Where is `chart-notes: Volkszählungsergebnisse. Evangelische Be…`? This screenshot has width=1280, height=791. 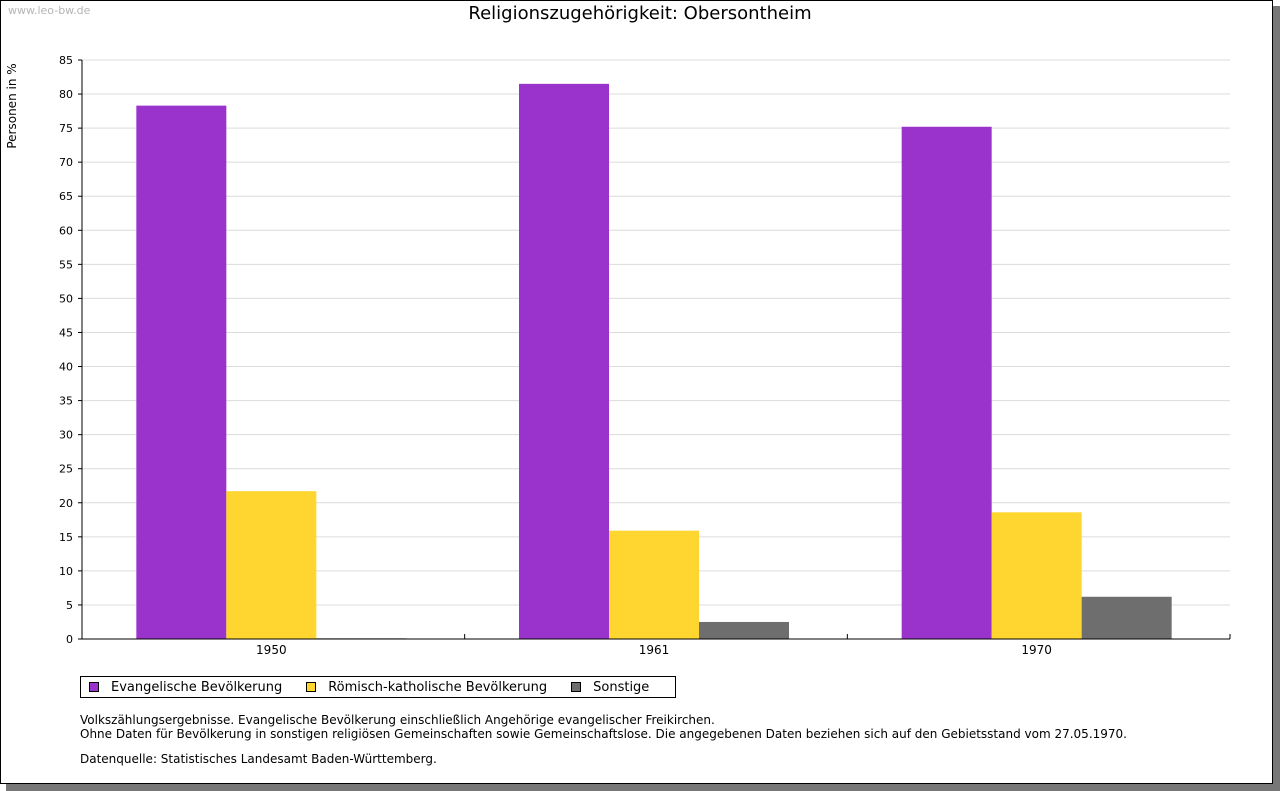 chart-notes: Volkszählungsergebnisse. Evangelische Be… is located at coordinates (603, 727).